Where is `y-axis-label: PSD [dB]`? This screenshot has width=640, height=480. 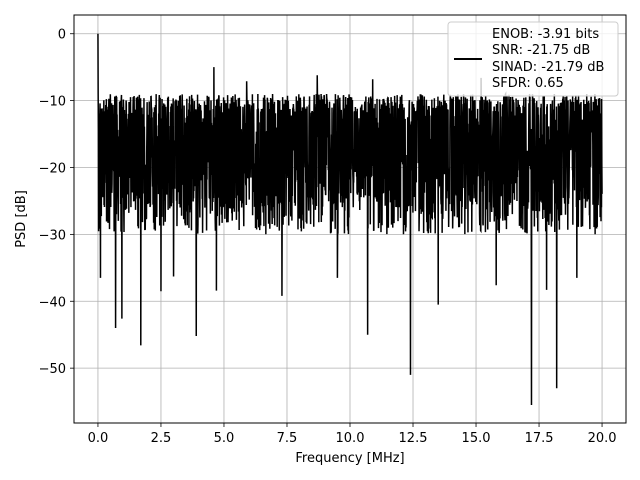 y-axis-label: PSD [dB] is located at coordinates (21, 219).